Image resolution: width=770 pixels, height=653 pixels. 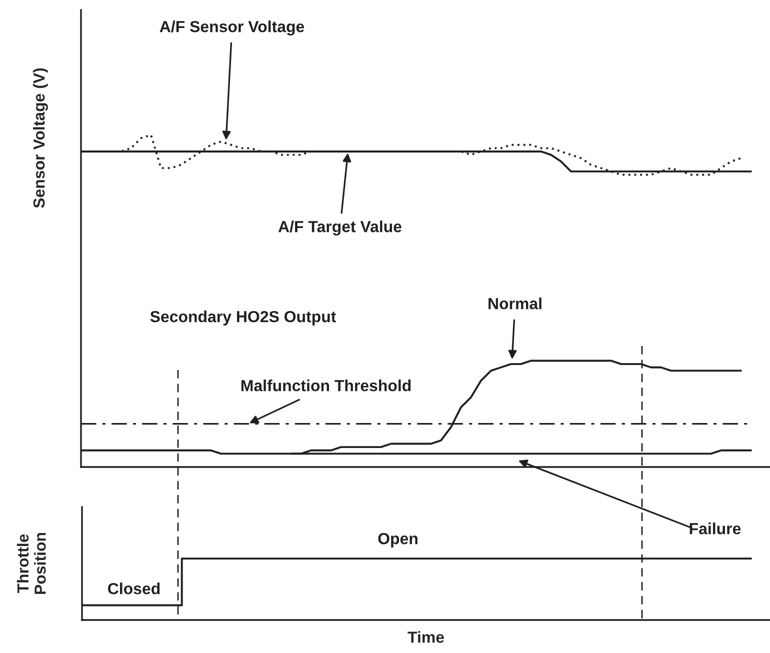 I want to click on annotation: Closed, so click(x=134, y=588).